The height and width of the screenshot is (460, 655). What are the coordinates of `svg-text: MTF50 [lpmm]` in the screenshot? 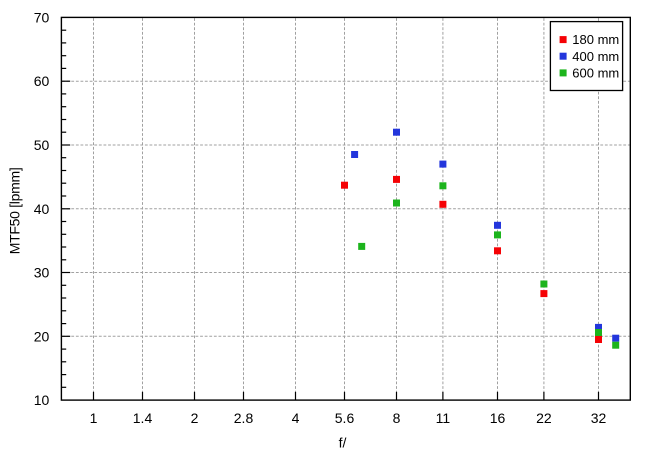 It's located at (15, 211).